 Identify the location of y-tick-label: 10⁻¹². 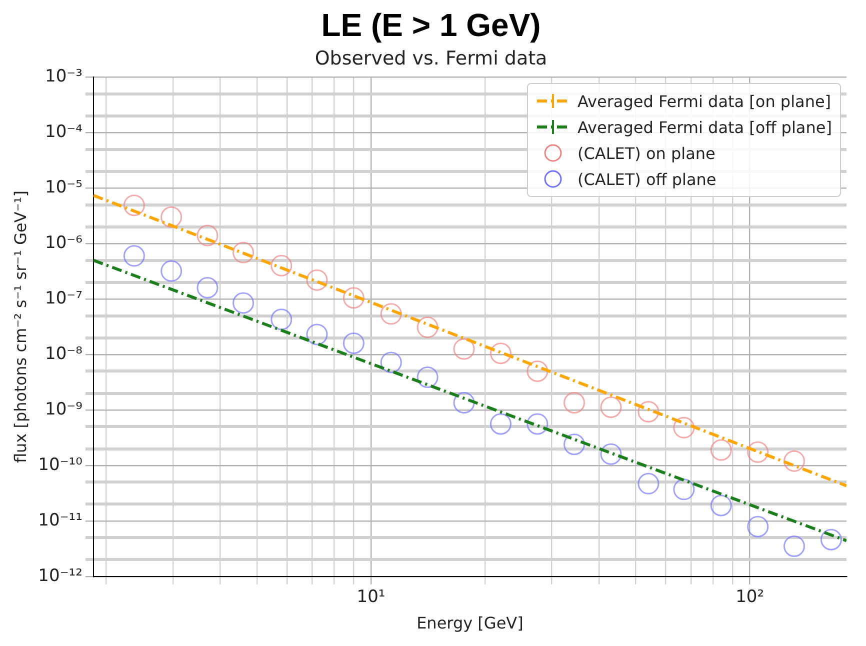
(60, 576).